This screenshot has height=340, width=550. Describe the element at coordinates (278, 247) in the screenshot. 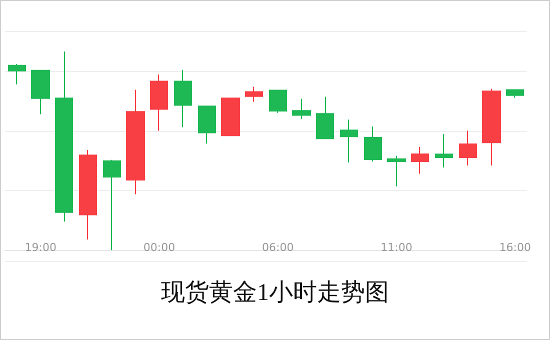

I see `x-tick-label: 06:00` at that location.